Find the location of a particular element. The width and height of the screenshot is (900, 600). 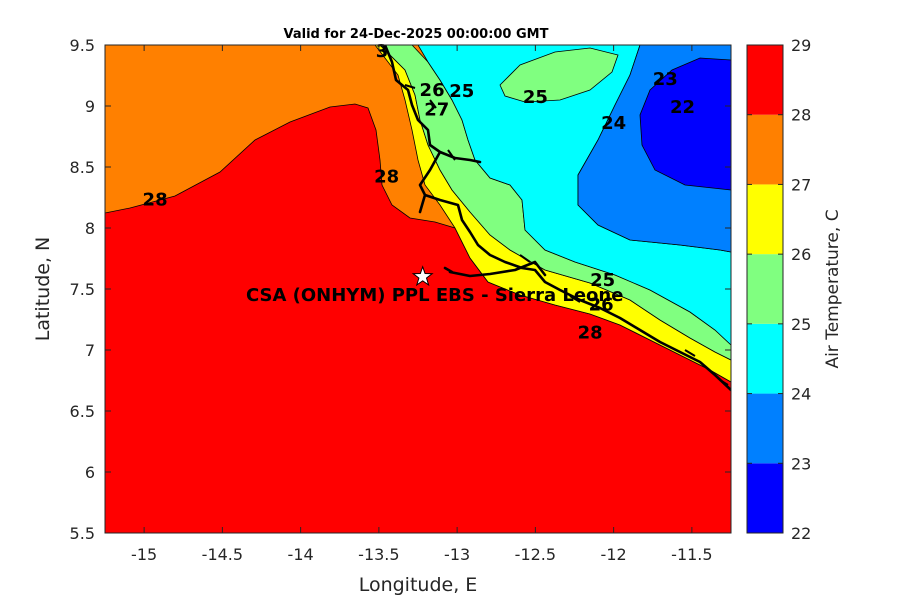

contour-label: 27 is located at coordinates (436, 109).